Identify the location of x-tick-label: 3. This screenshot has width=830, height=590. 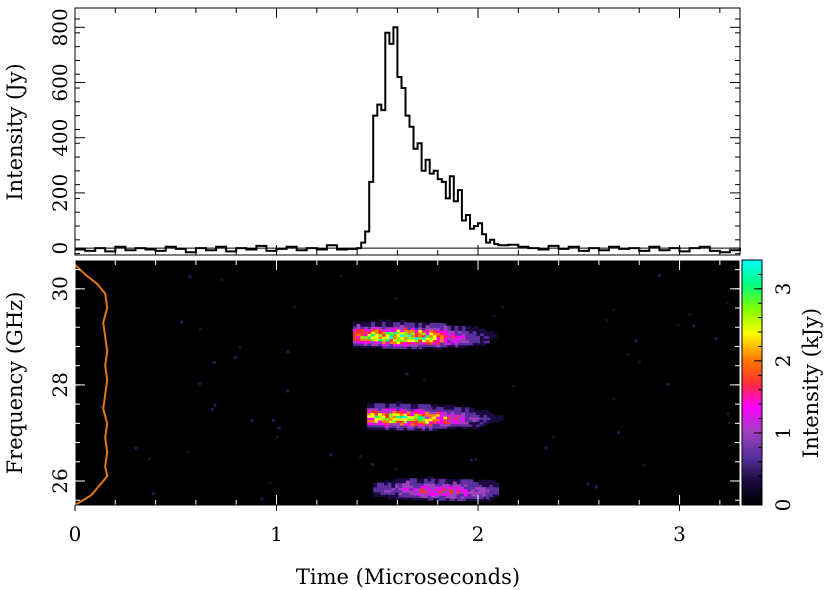
(679, 534).